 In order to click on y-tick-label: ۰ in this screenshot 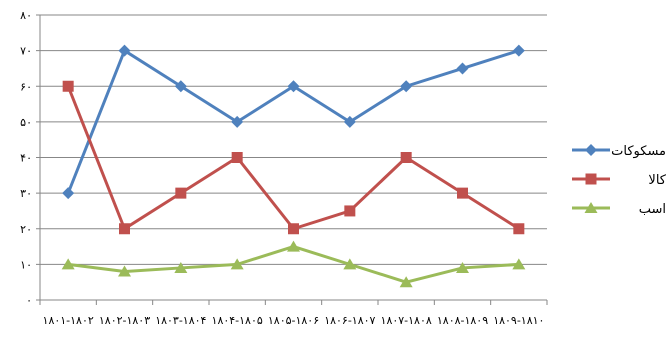, I will do `click(29, 300)`.